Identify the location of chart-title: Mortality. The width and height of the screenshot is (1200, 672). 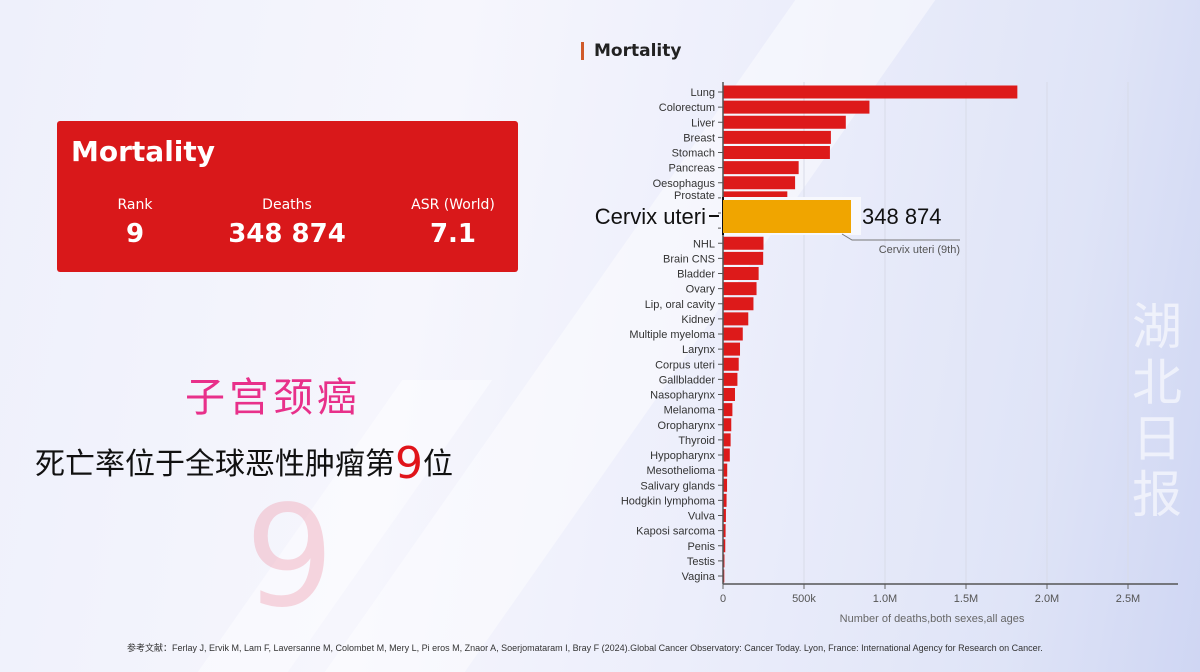
(631, 51).